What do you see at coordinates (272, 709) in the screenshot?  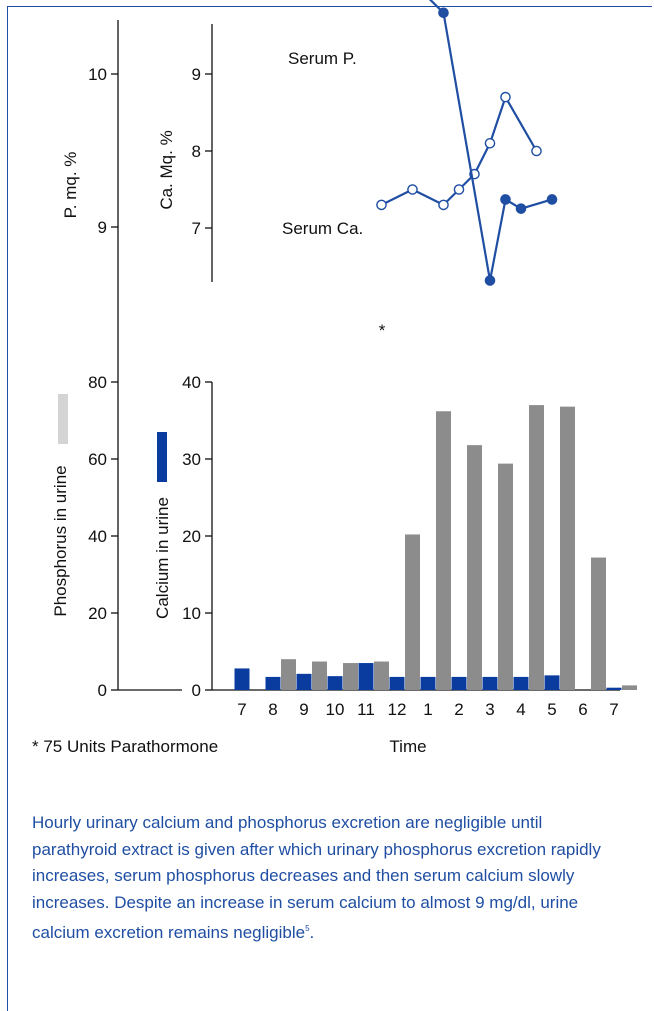 I see `time-tick-label: 8` at bounding box center [272, 709].